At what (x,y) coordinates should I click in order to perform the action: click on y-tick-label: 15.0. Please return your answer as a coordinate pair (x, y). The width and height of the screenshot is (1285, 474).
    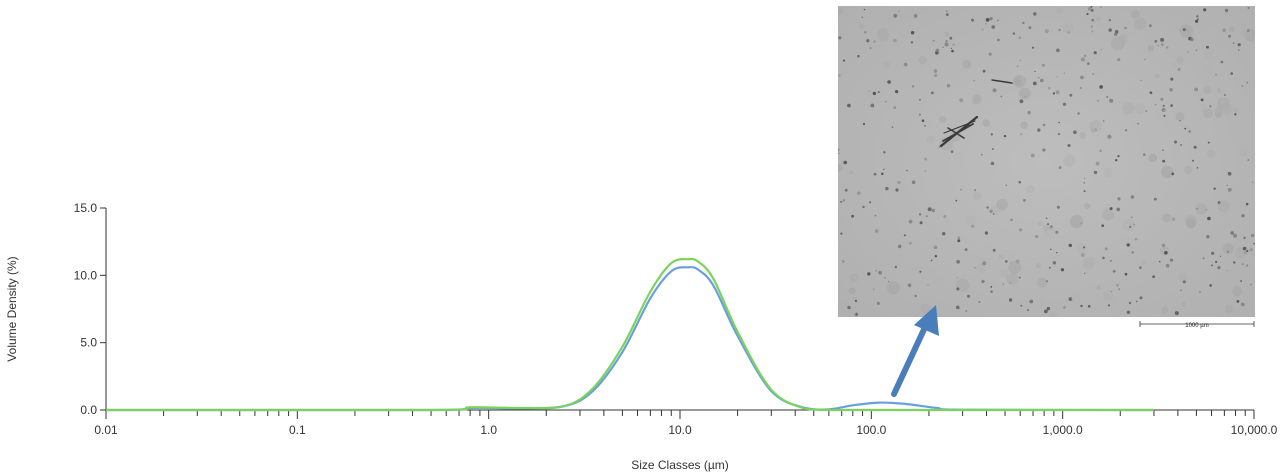
    Looking at the image, I should click on (86, 208).